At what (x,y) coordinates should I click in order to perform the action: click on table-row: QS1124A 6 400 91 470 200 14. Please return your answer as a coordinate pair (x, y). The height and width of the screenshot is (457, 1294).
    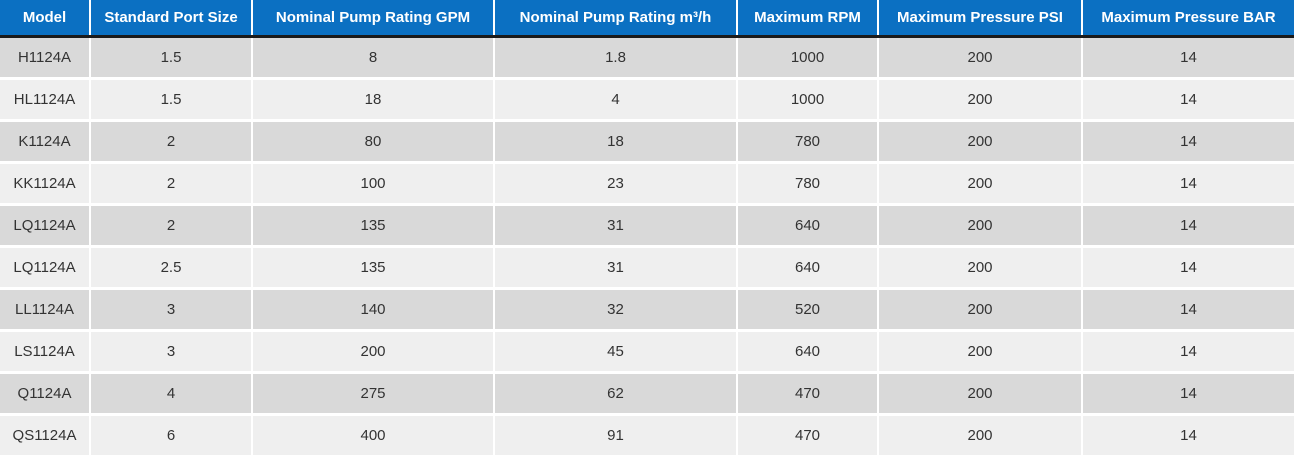
    Looking at the image, I should click on (647, 434).